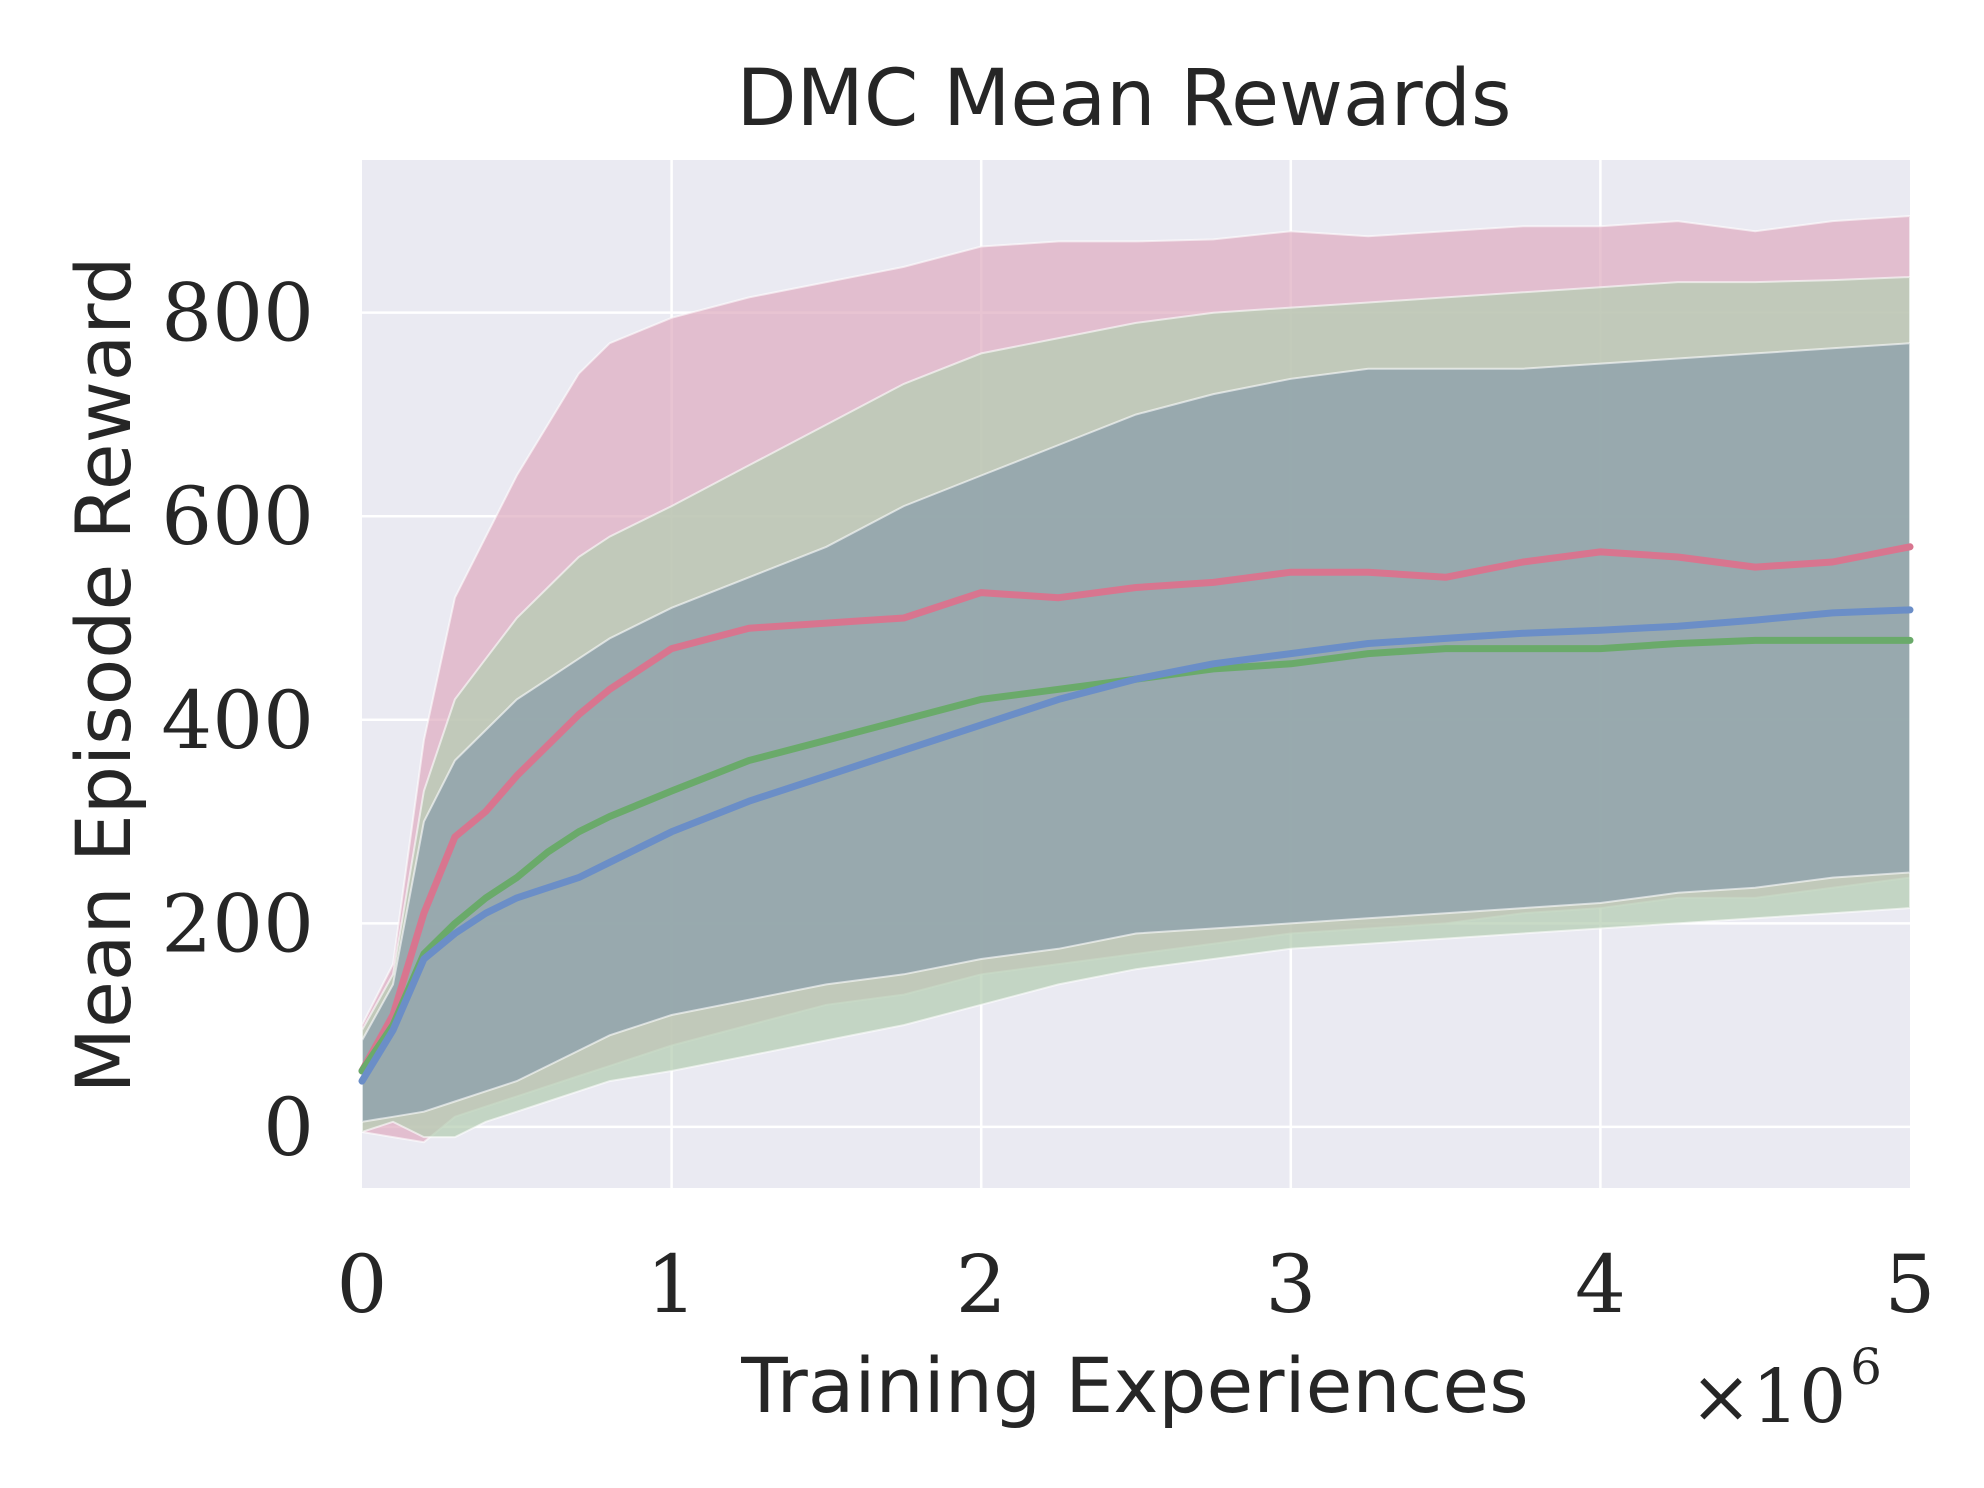  What do you see at coordinates (981, 1284) in the screenshot?
I see `x-tick-label-2: 2` at bounding box center [981, 1284].